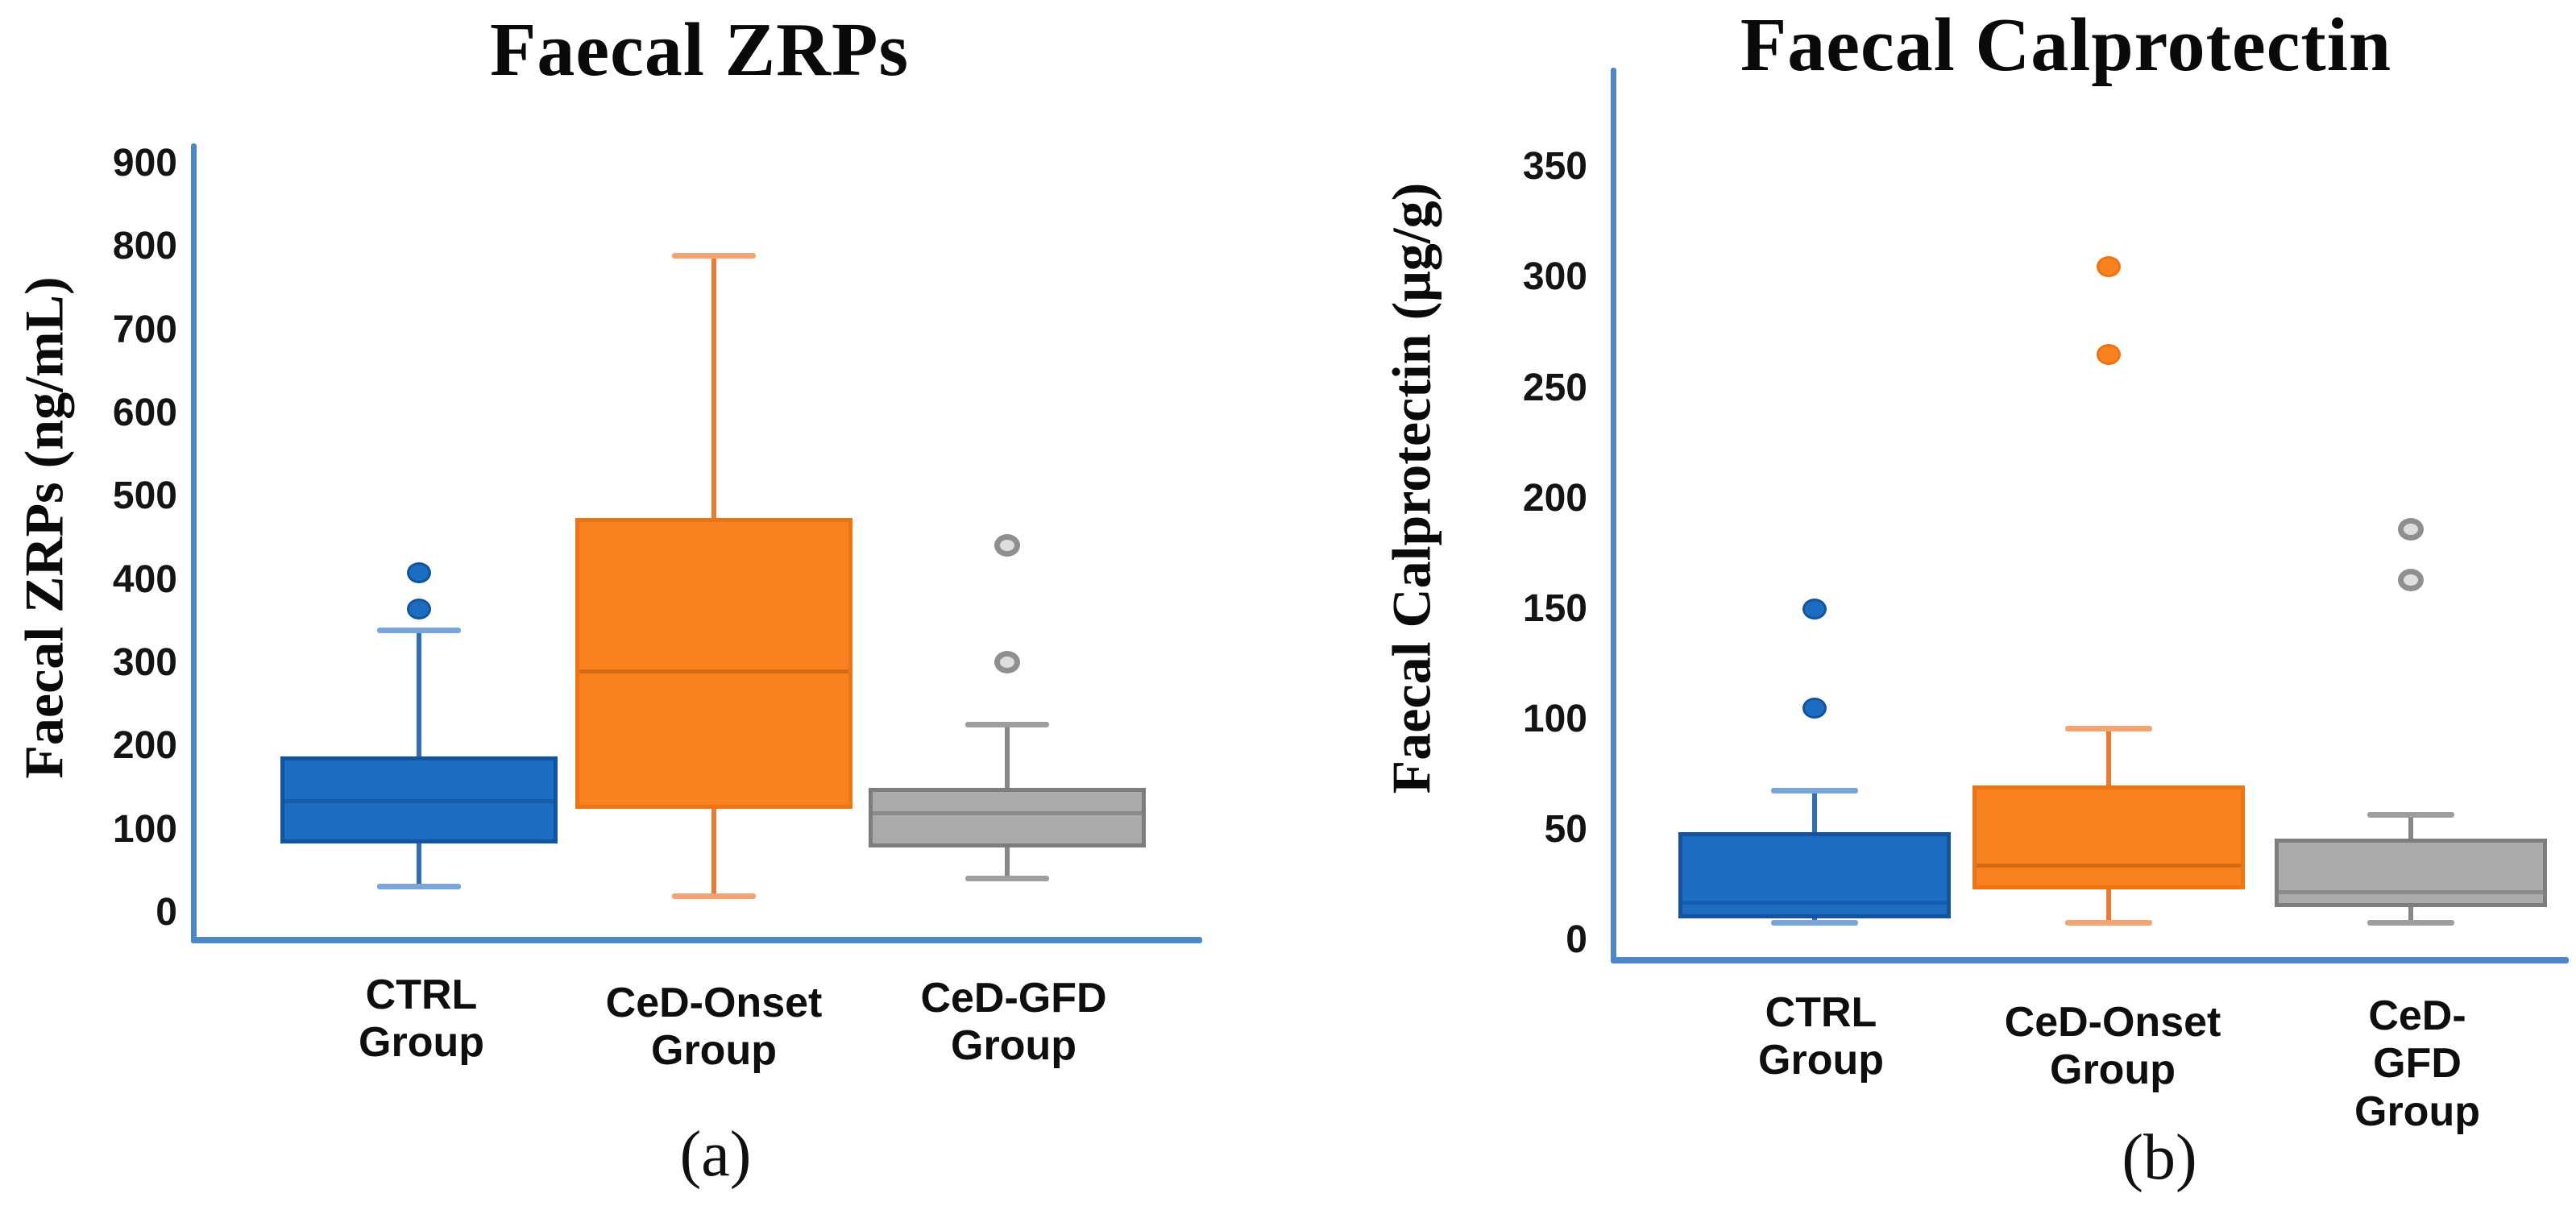 This screenshot has height=1210, width=2576. What do you see at coordinates (1821, 1036) in the screenshot?
I see `panel-b-category-ctrl: CTRL Group` at bounding box center [1821, 1036].